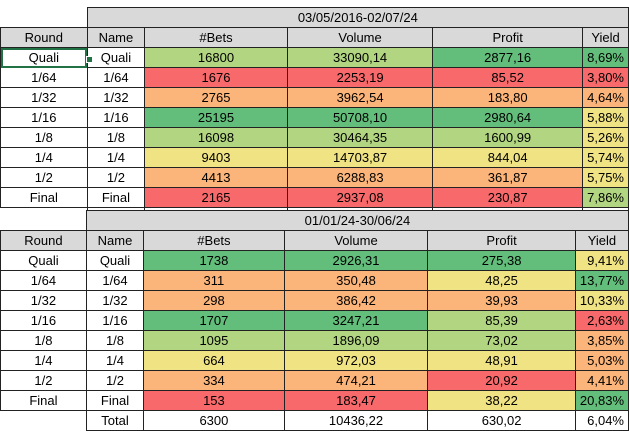  Describe the element at coordinates (214, 340) in the screenshot. I see `cell-bets: 1095` at that location.